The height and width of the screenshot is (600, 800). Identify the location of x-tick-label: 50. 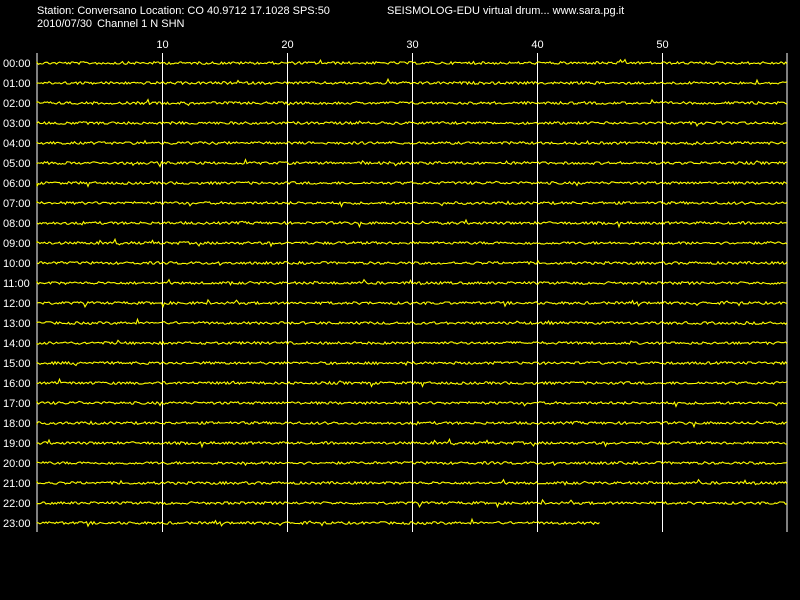
(662, 45).